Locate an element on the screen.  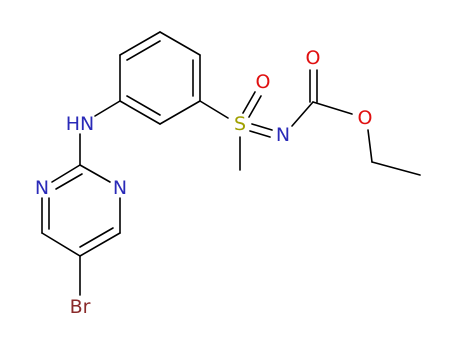
atom-label: Br is located at coordinates (80, 307).